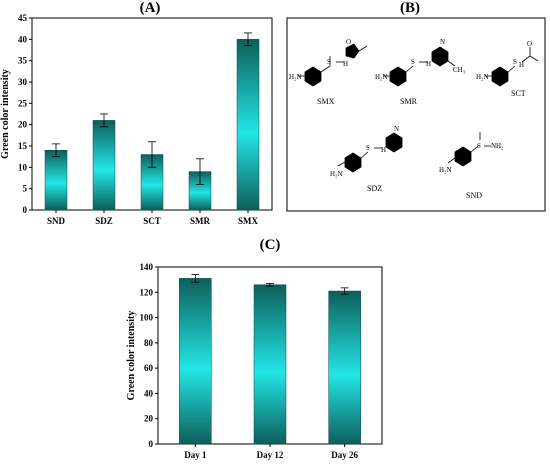  What do you see at coordinates (344, 455) in the screenshot?
I see `chart-c-xtick-label: Day 26` at bounding box center [344, 455].